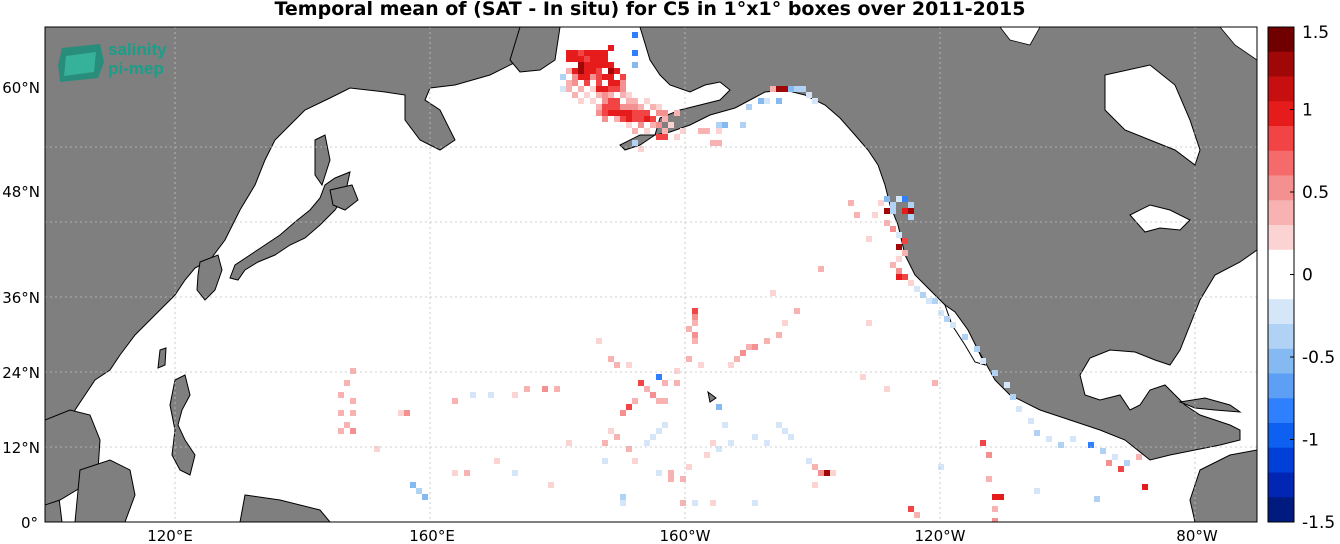 The image size is (1340, 544). What do you see at coordinates (21, 373) in the screenshot?
I see `lat-label-24: 24°N` at bounding box center [21, 373].